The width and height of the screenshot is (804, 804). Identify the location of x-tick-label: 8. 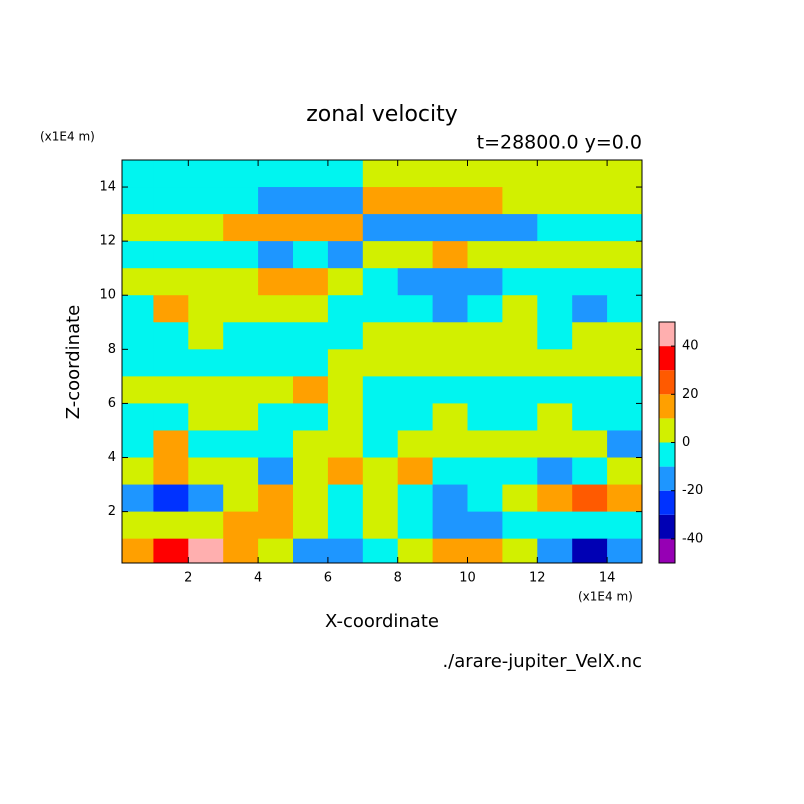
(398, 578).